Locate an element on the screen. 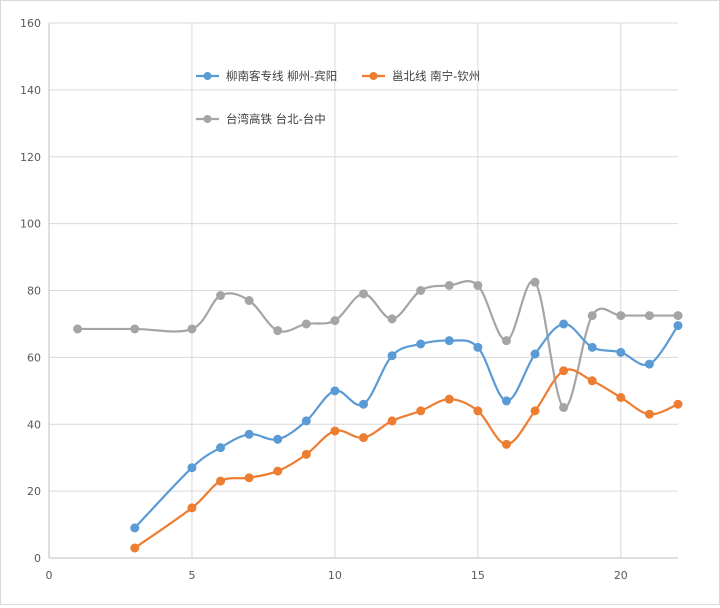 Image resolution: width=720 pixels, height=608 pixels. y-tick-label: 80 is located at coordinates (34, 291).